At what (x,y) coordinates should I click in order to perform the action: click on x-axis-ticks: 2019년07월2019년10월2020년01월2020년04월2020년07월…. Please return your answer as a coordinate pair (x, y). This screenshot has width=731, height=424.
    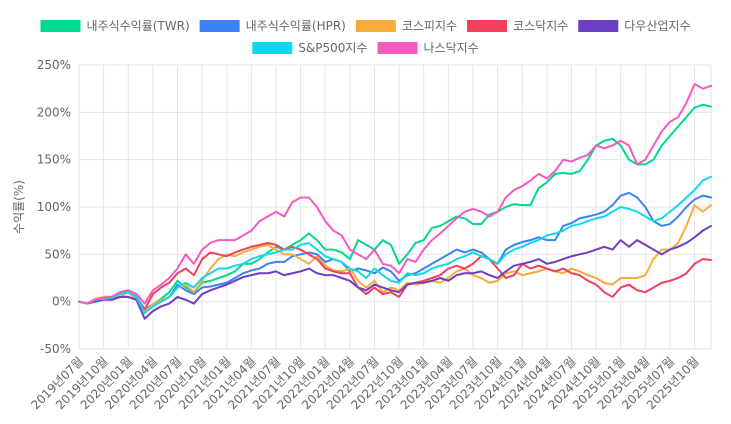
    Looking at the image, I should click on (364, 383).